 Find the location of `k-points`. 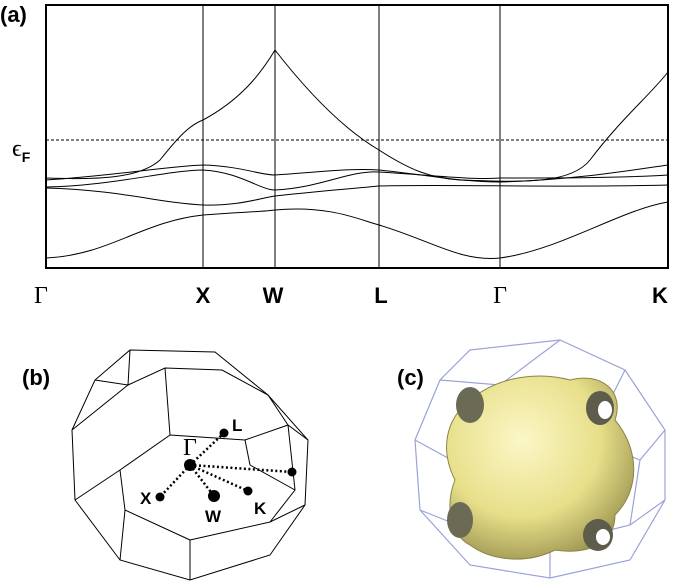

k-points is located at coordinates (226, 465).